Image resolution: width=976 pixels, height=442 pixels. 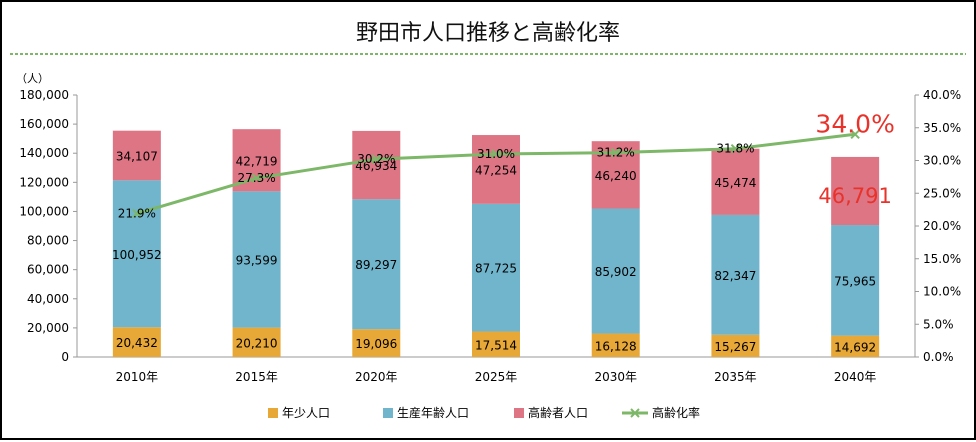 What do you see at coordinates (942, 193) in the screenshot?
I see `y2-tick-label: 25.0%` at bounding box center [942, 193].